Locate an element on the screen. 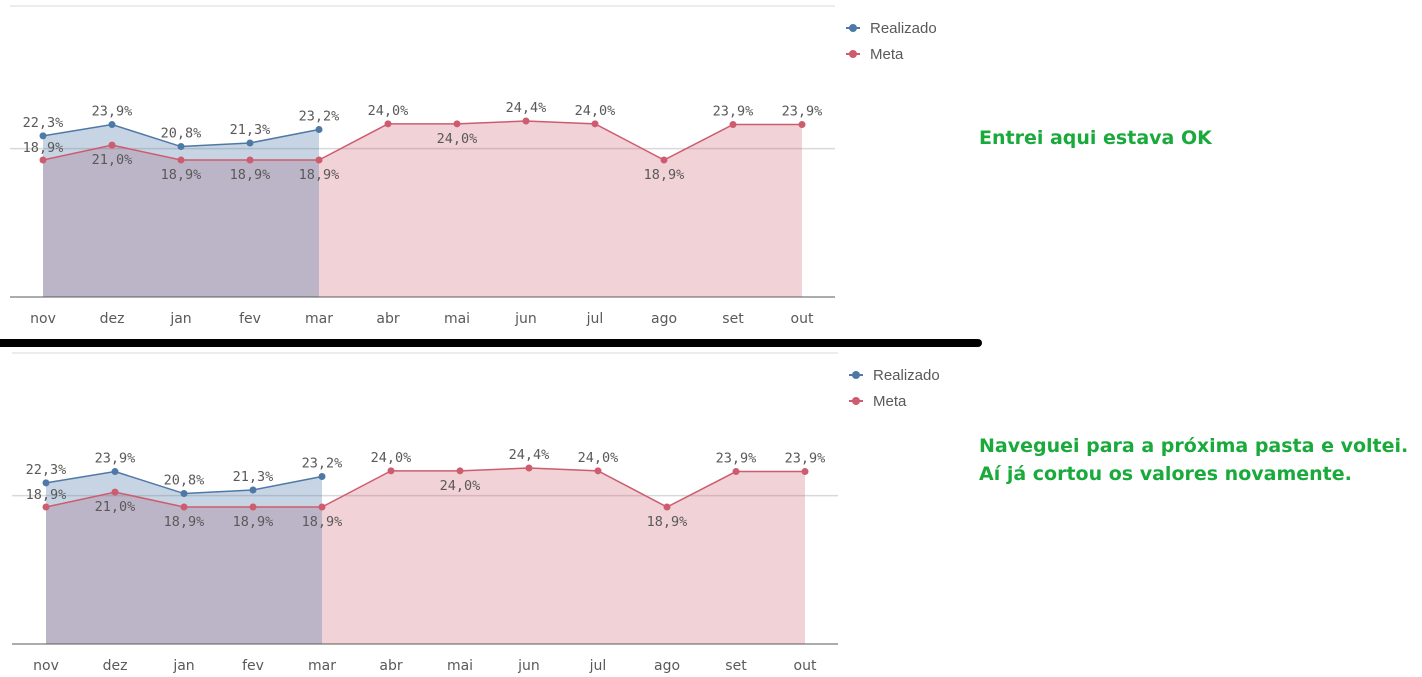  x-tick-label: abr is located at coordinates (390, 666).